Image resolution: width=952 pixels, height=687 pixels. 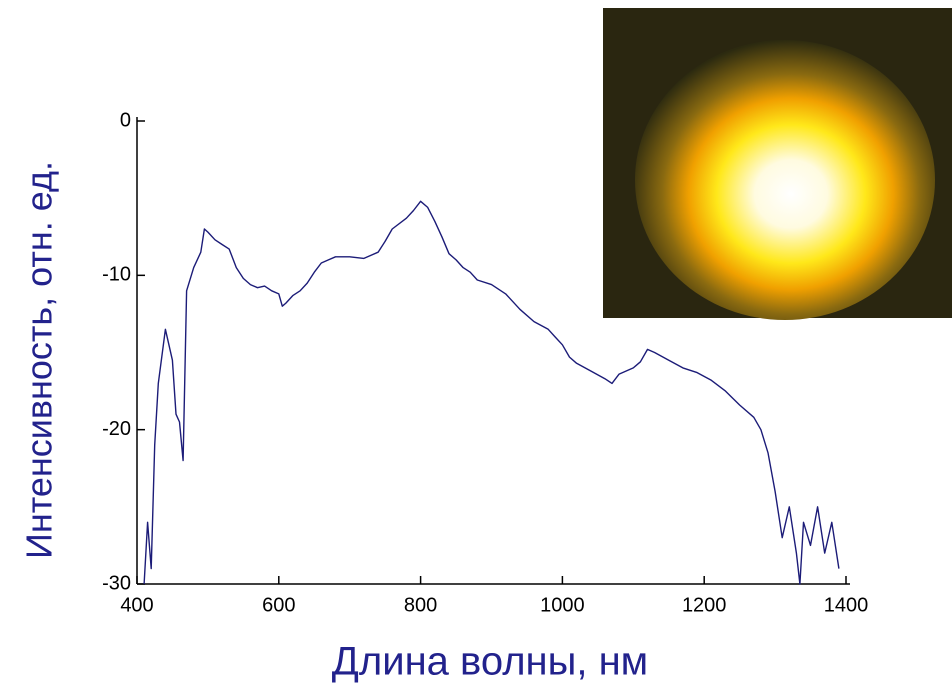 I want to click on x-tick-label: 600, so click(x=278, y=605).